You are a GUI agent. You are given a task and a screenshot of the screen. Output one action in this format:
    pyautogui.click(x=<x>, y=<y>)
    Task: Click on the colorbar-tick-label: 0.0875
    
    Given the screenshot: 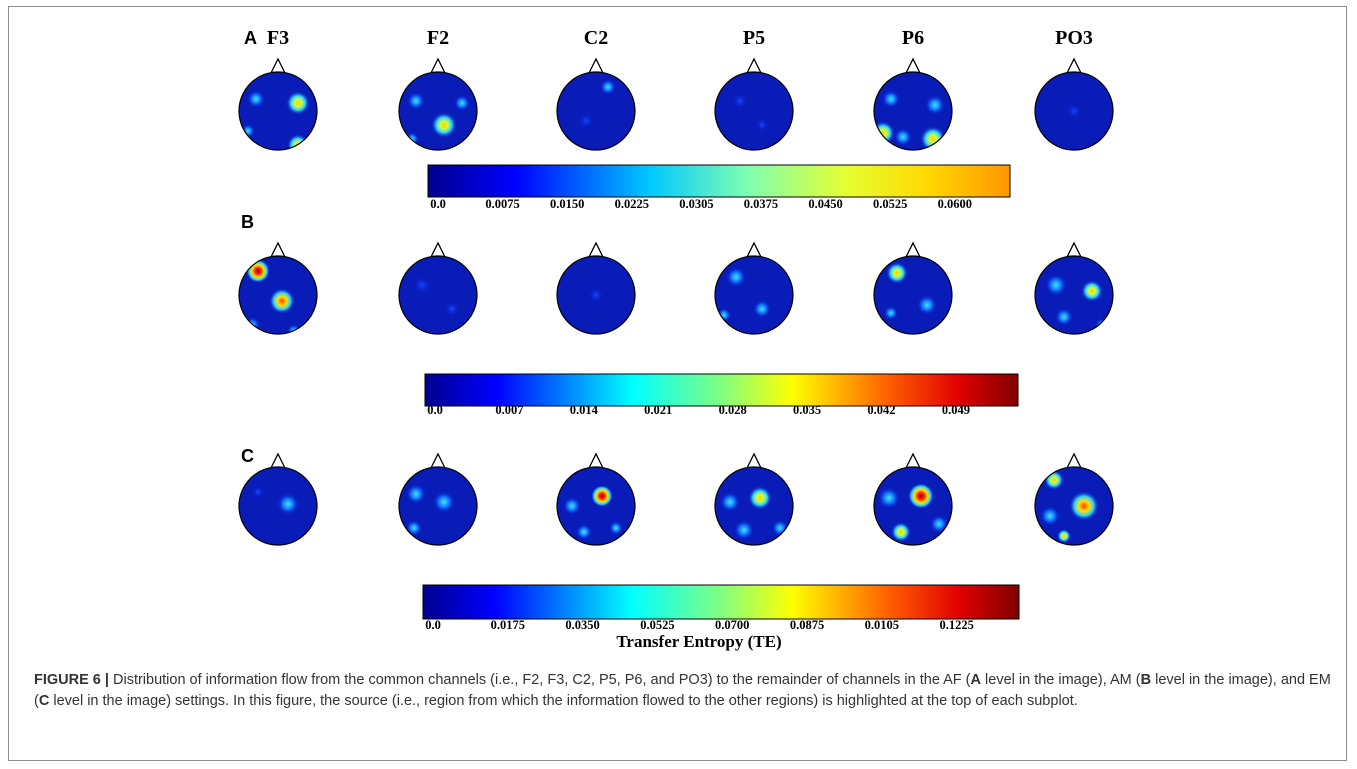 What is the action you would take?
    pyautogui.click(x=807, y=625)
    